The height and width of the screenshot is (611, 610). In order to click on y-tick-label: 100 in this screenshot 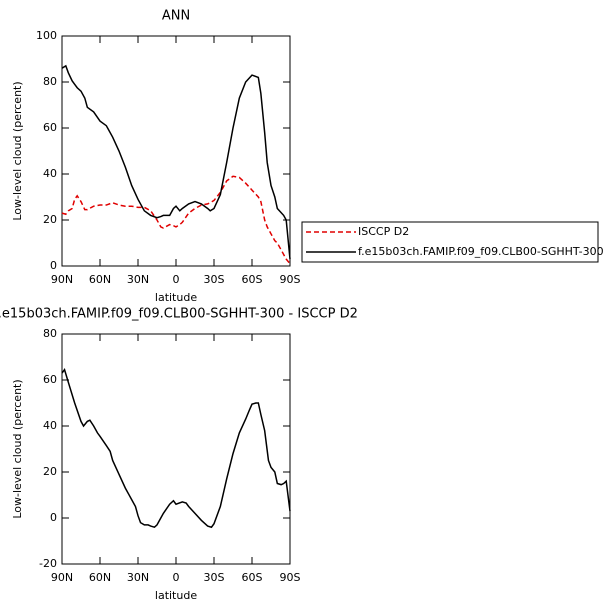, I will do `click(46, 35)`.